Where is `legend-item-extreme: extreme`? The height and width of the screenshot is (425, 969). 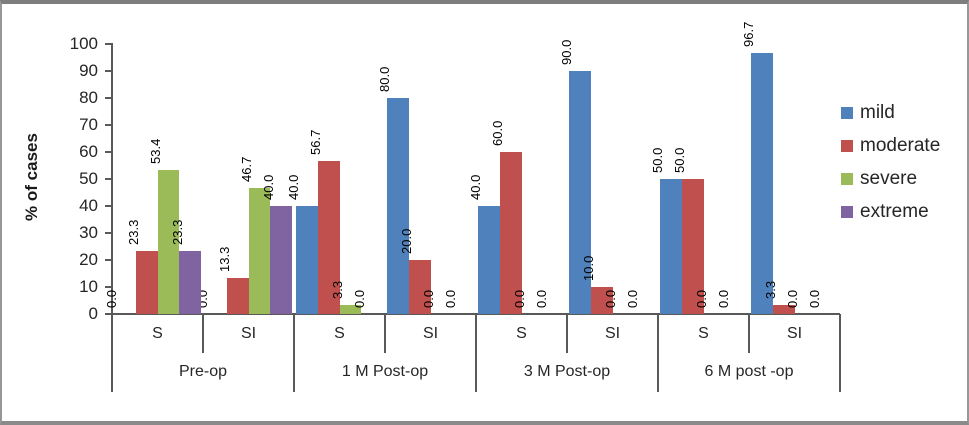 legend-item-extreme: extreme is located at coordinates (890, 211).